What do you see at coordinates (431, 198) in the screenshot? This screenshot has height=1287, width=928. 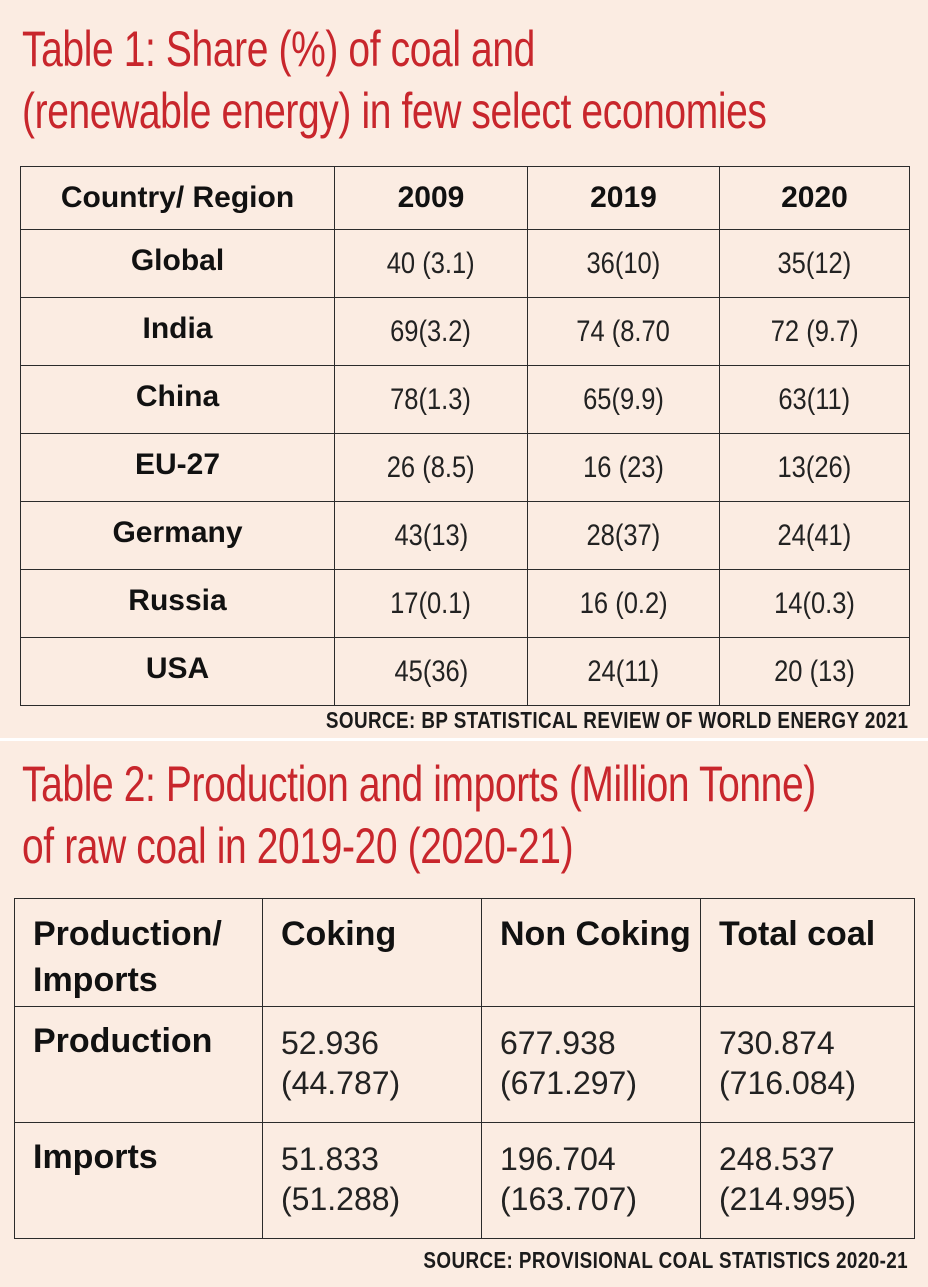 I see `header-2009: 2009` at bounding box center [431, 198].